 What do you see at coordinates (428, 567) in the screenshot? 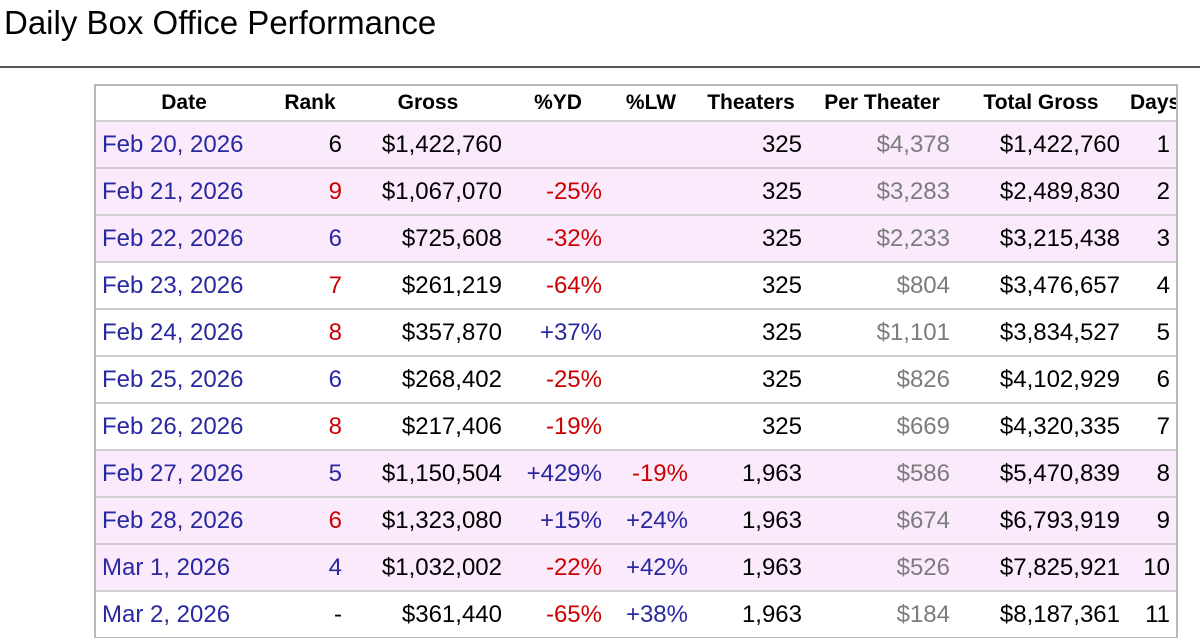
I see `cell-gross: $1,032,002` at bounding box center [428, 567].